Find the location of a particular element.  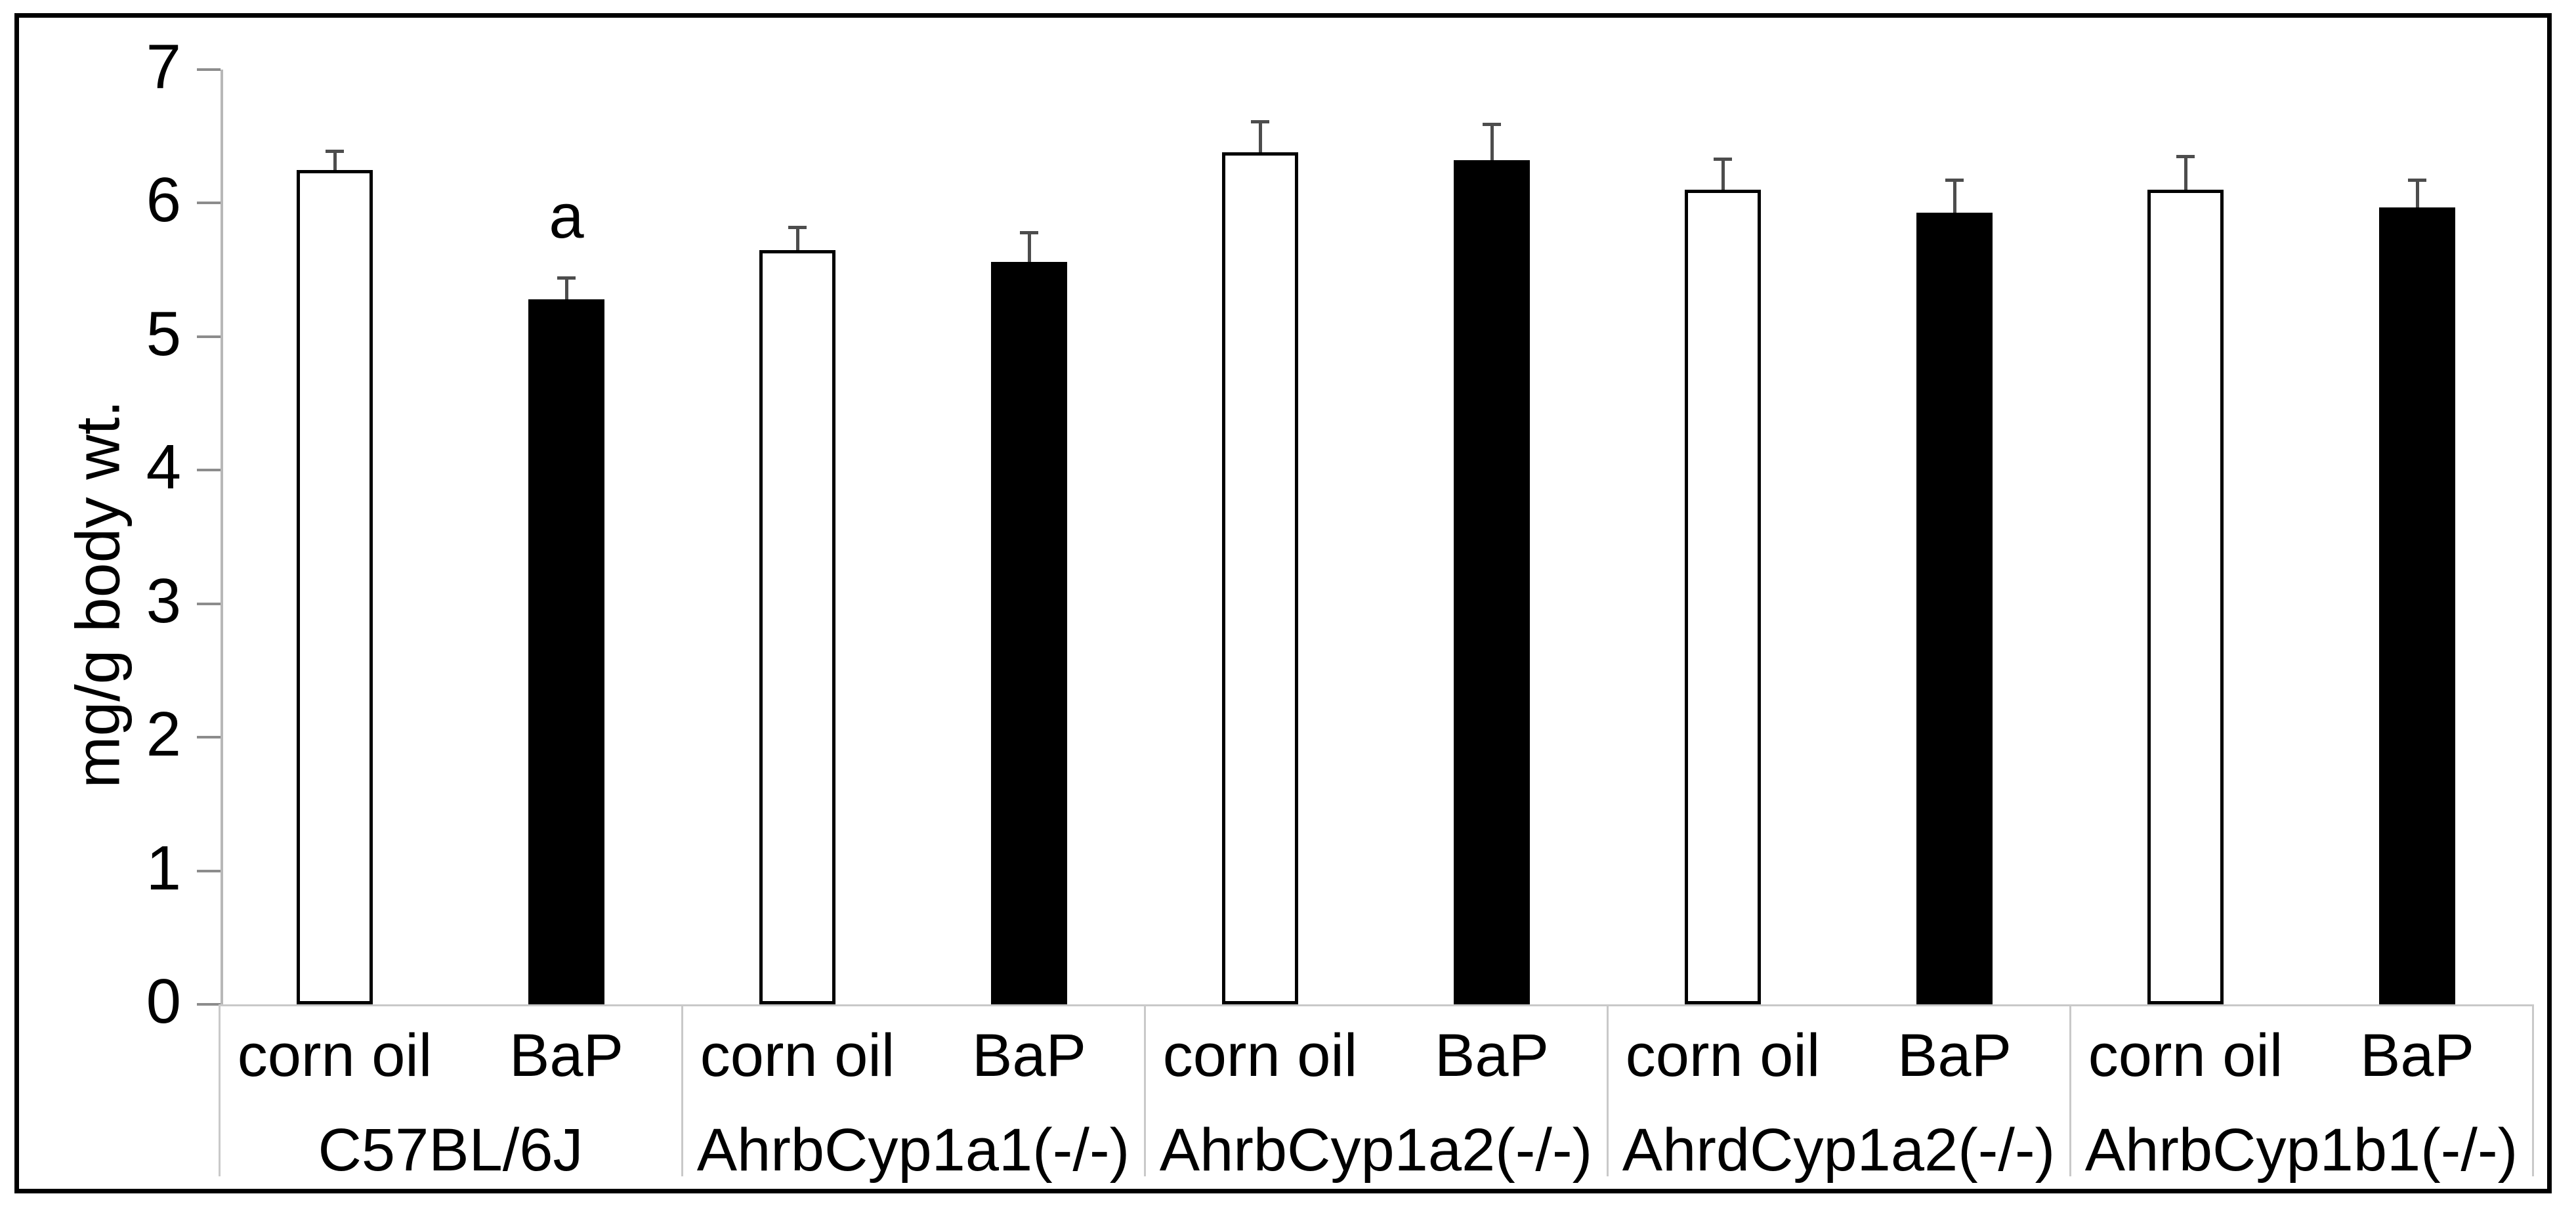

y-tick-label: 0 is located at coordinates (163, 1001).